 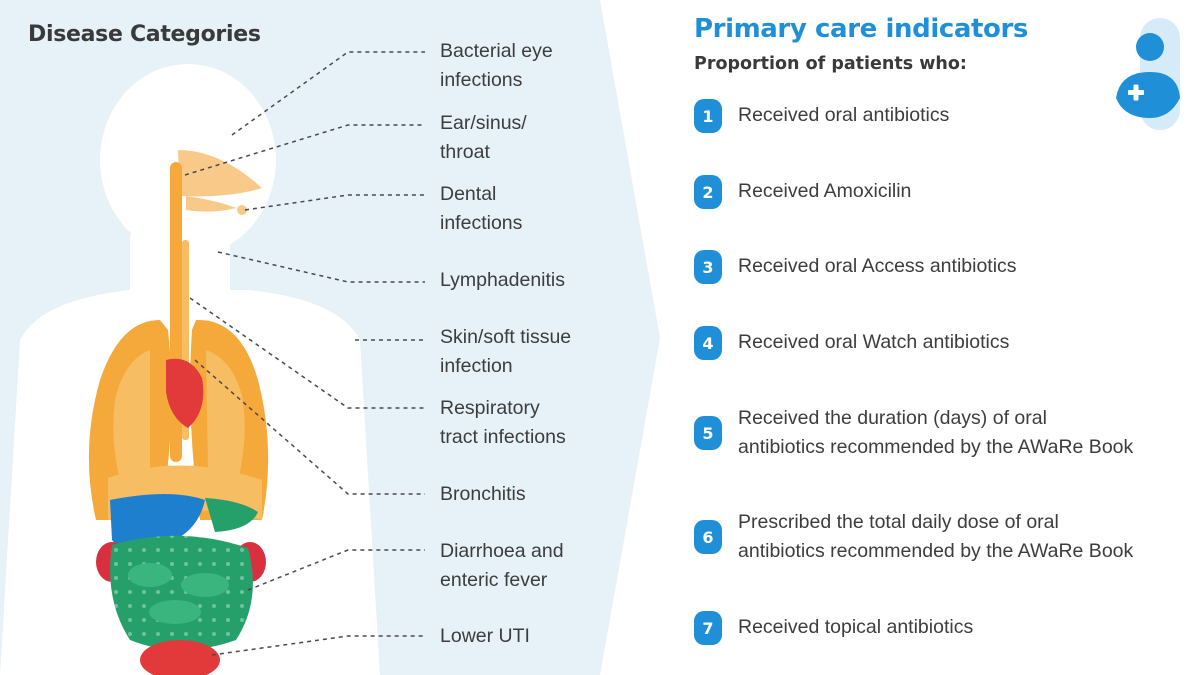 I want to click on disease-label-bronchitis: Bronchitis, so click(x=483, y=494).